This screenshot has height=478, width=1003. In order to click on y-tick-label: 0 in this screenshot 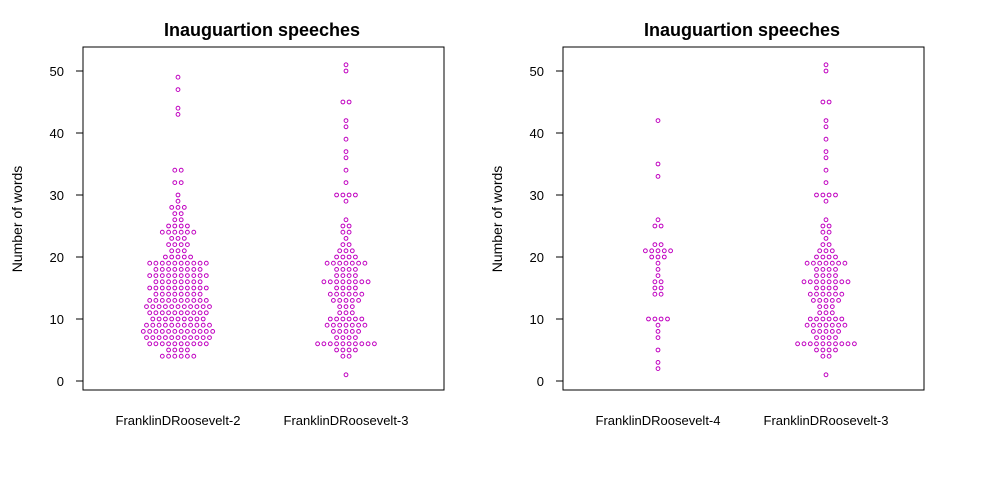, I will do `click(60, 381)`.